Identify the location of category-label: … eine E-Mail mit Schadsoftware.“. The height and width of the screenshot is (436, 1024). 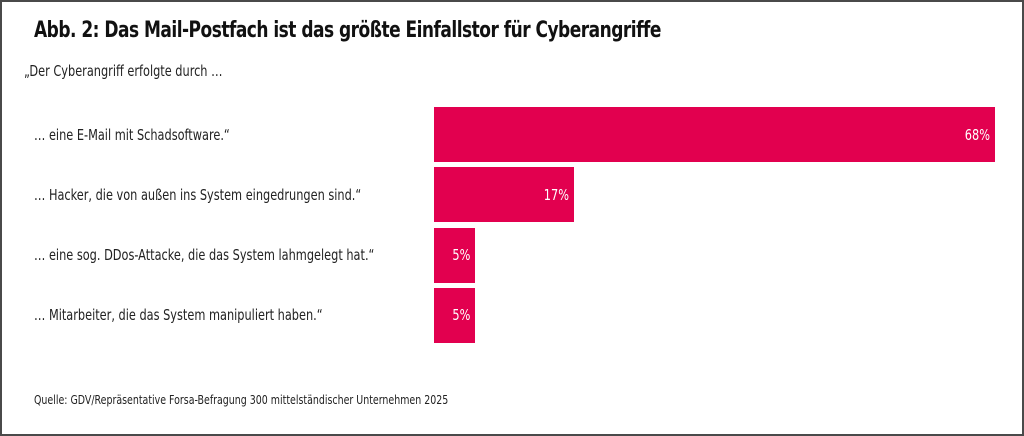
(132, 134).